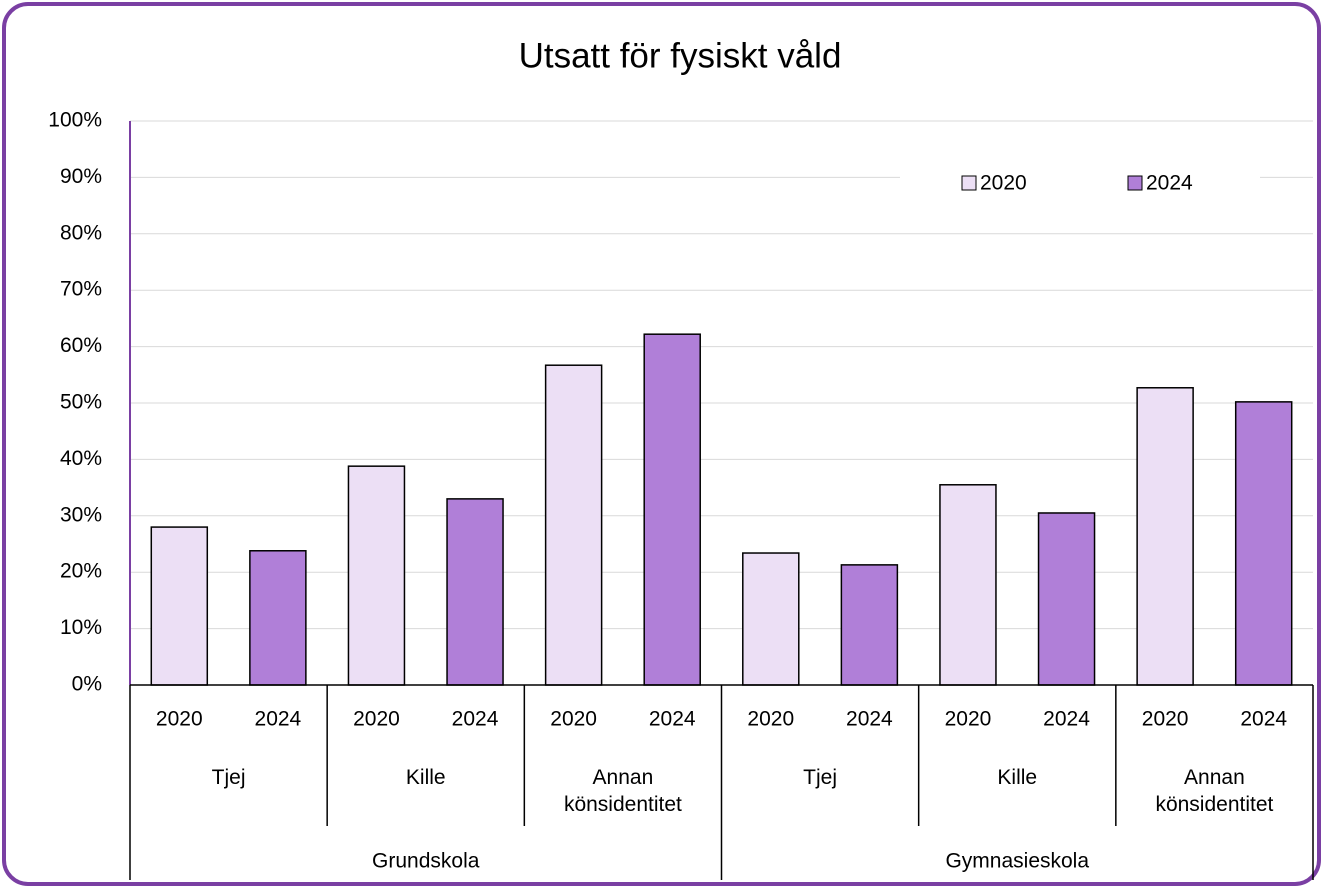 This screenshot has height=892, width=1327. What do you see at coordinates (81, 176) in the screenshot?
I see `y-tick-label: 90%` at bounding box center [81, 176].